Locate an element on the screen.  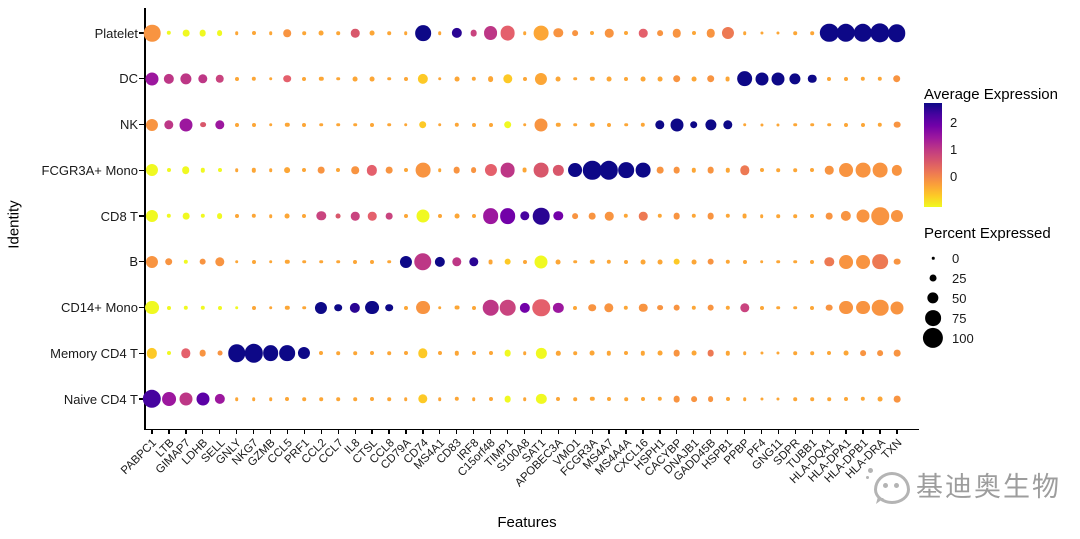
size-legend-label: 25 is located at coordinates (959, 278).